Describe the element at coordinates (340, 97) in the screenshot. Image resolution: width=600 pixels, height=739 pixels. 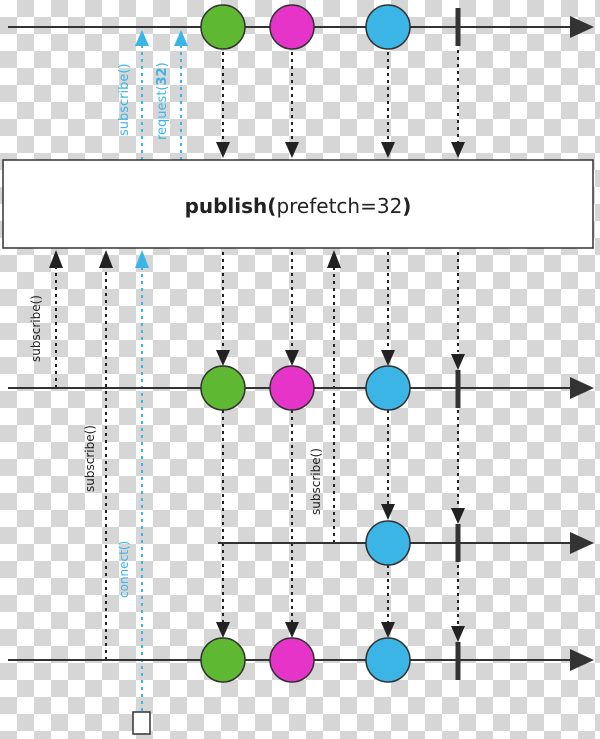
I see `source-to-operator-arrows` at that location.